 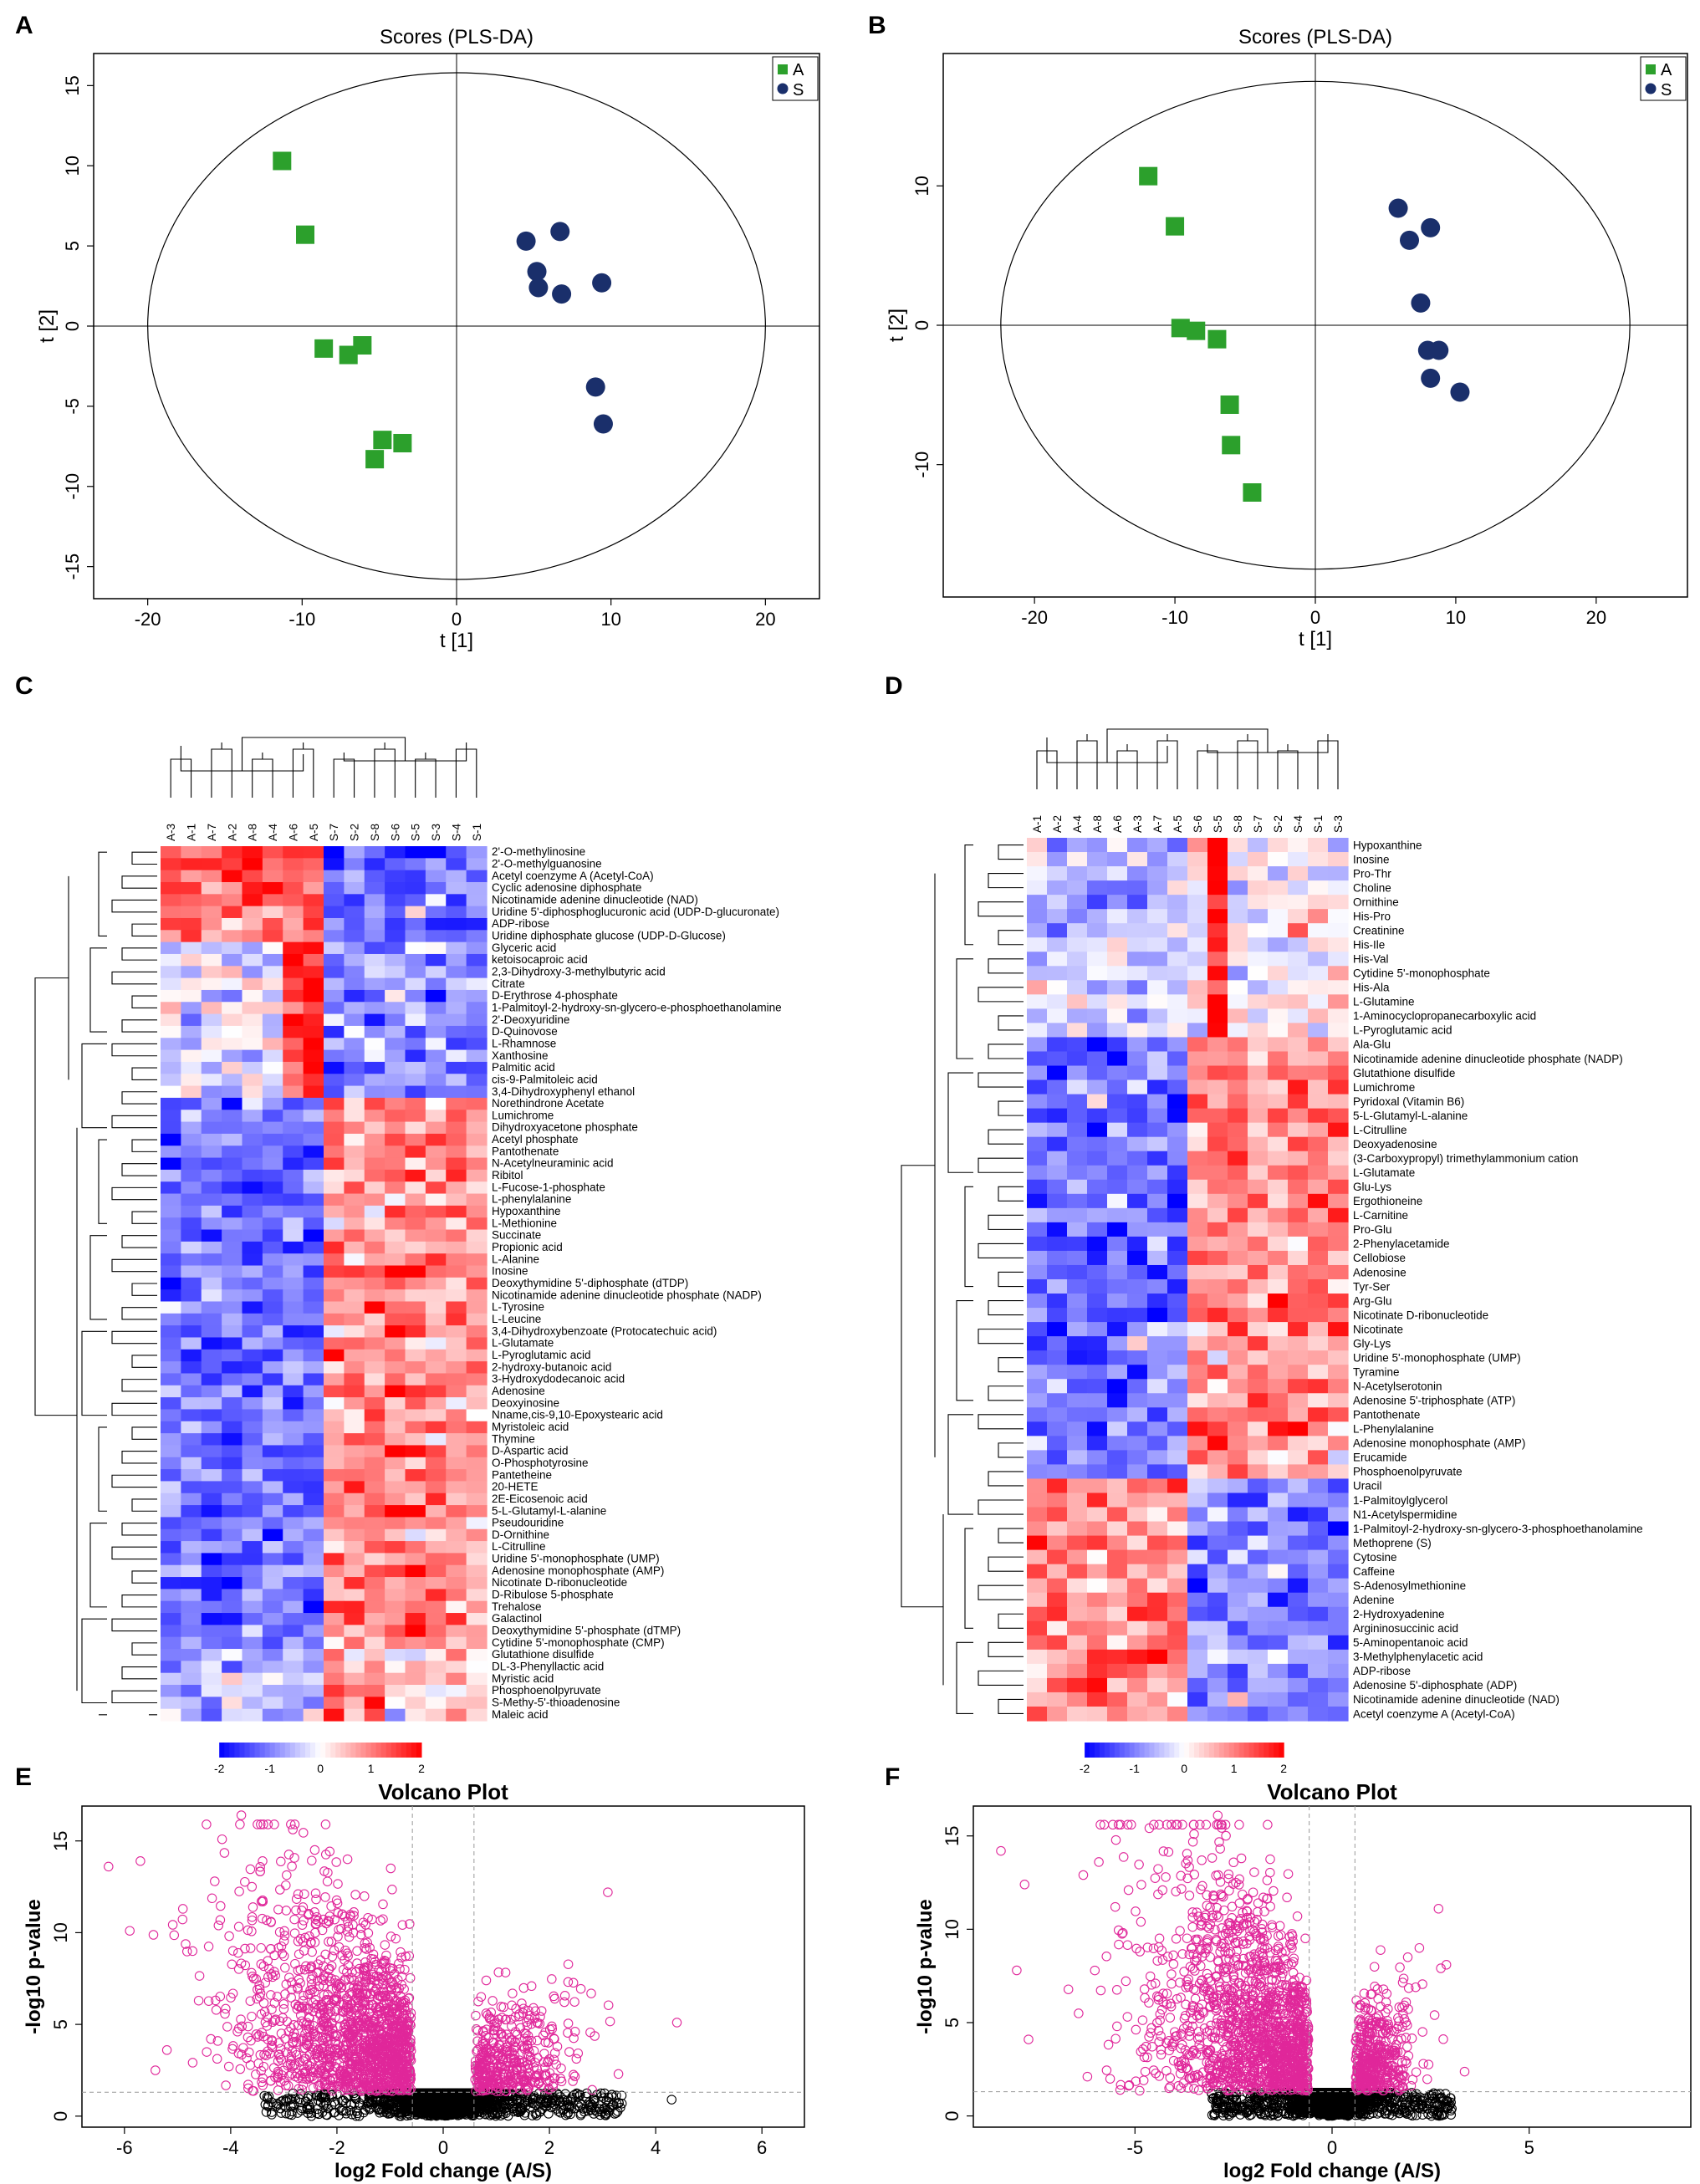 What do you see at coordinates (1252, 492) in the screenshot?
I see `score-point-A` at bounding box center [1252, 492].